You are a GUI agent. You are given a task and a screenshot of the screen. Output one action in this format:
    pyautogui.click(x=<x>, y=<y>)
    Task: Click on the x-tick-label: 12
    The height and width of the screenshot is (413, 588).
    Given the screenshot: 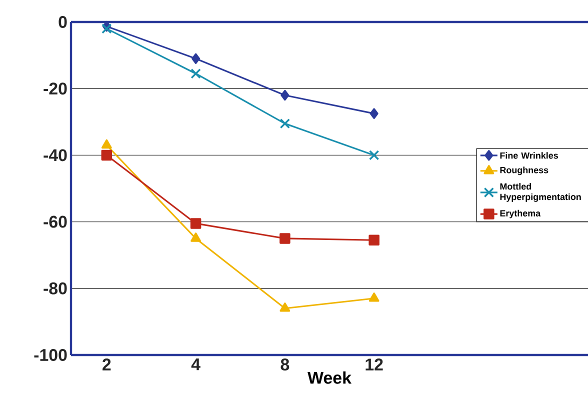 What is the action you would take?
    pyautogui.click(x=374, y=364)
    